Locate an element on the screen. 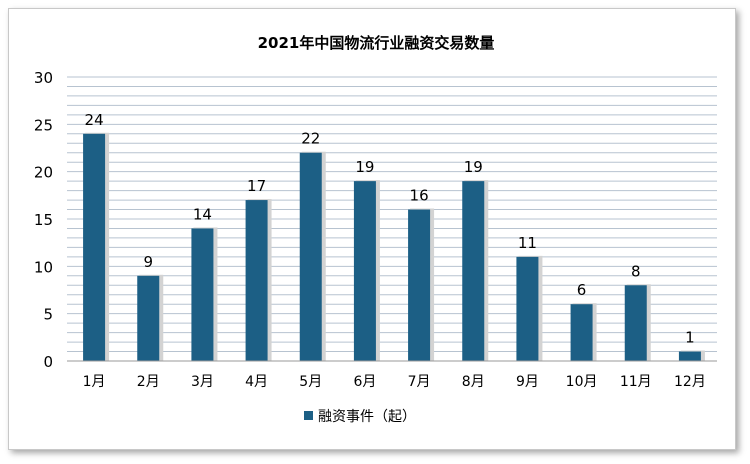 This screenshot has height=464, width=750. y-tick-label: 5 is located at coordinates (48, 315).